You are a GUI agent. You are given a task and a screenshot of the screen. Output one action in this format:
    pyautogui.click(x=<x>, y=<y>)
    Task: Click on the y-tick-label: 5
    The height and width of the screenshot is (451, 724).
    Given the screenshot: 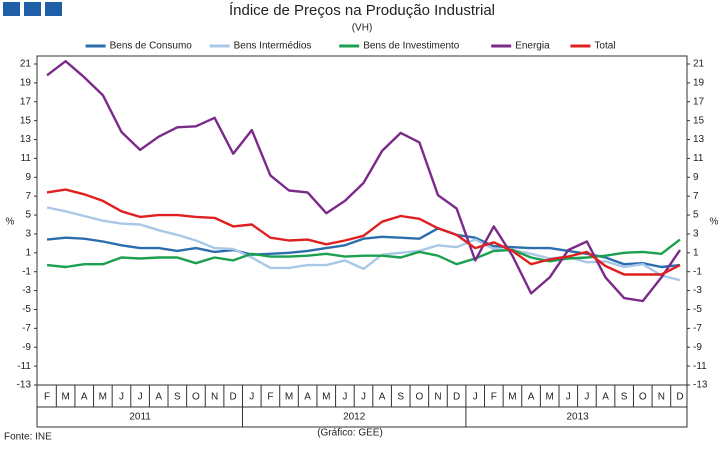 What is the action you would take?
    pyautogui.click(x=28, y=215)
    